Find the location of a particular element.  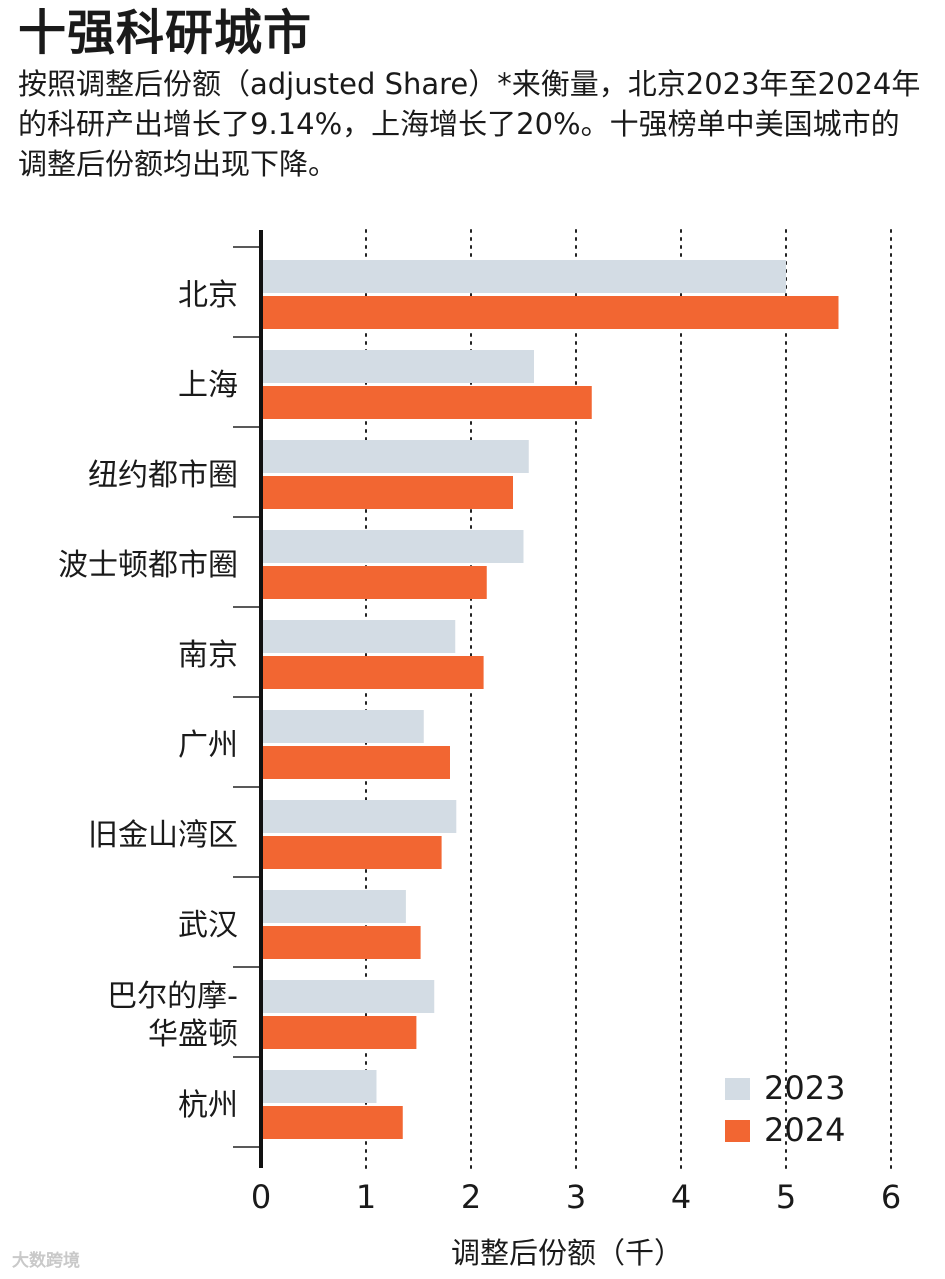

category-label: 纽约都市圈 is located at coordinates (163, 475).